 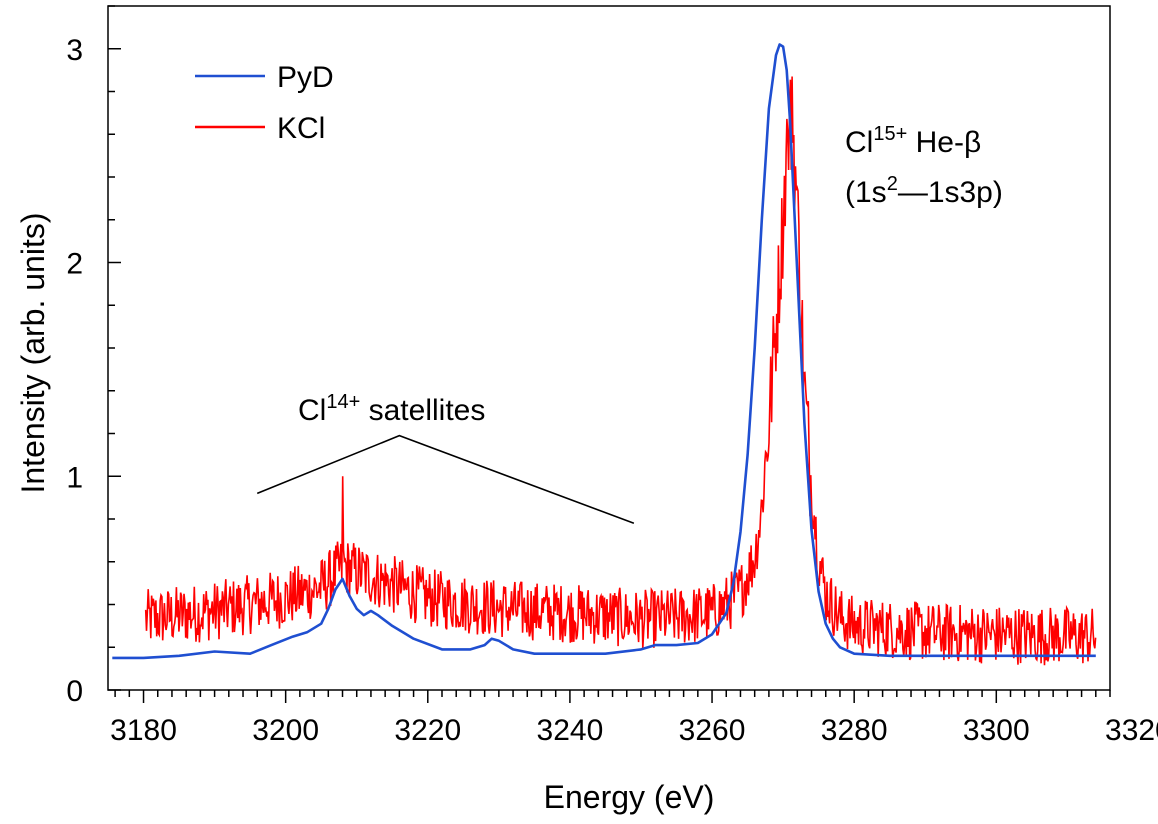 I want to click on legend-label-pyd: PyD, so click(x=305, y=77).